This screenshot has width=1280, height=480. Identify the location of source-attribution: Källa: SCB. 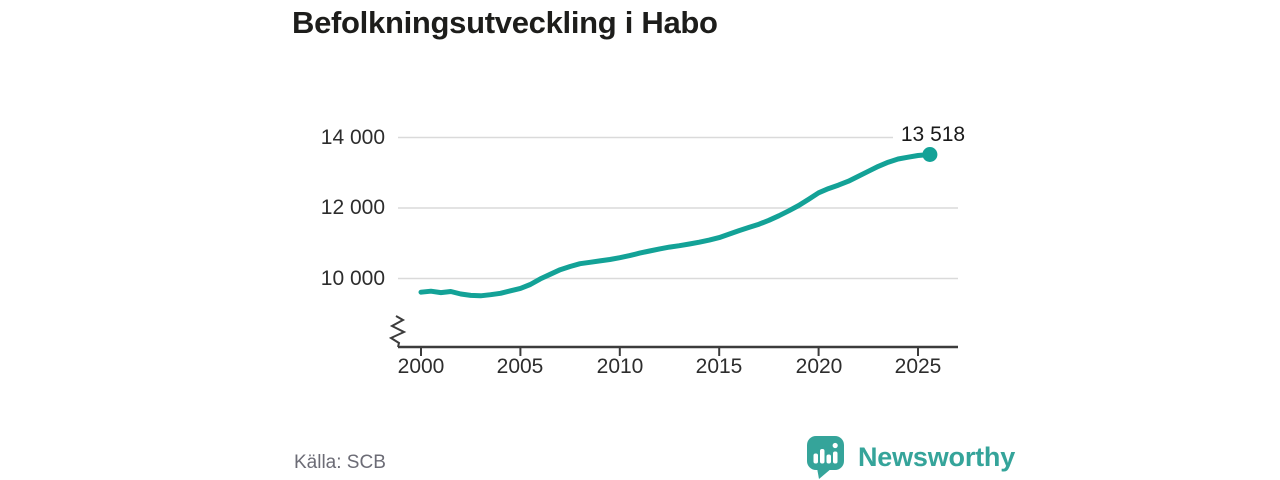
(340, 462).